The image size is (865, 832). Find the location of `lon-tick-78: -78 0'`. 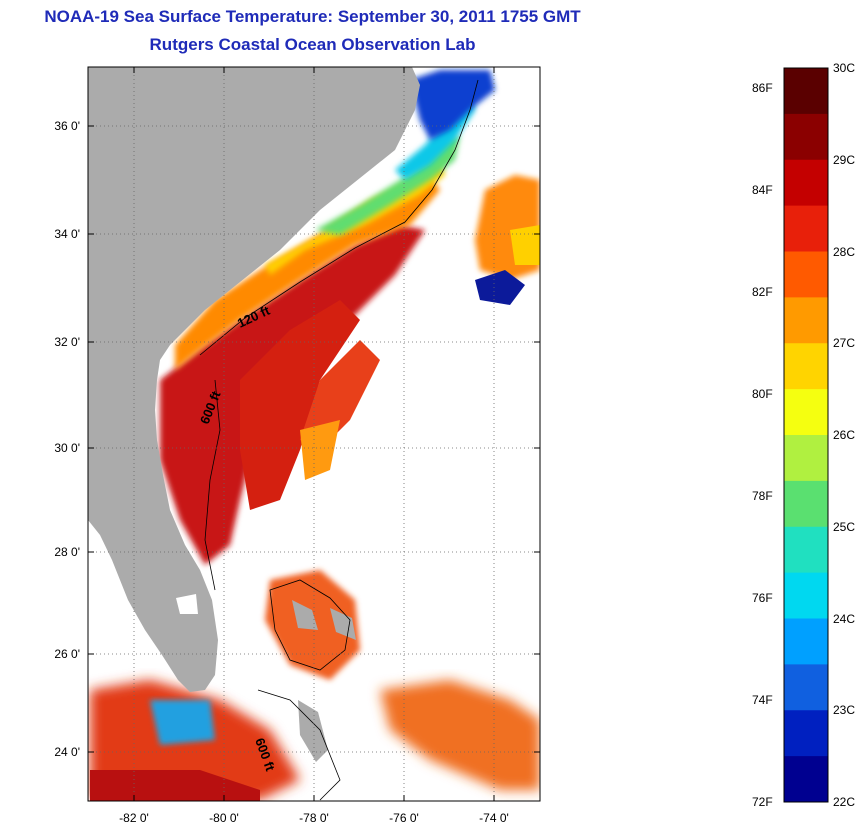

lon-tick-78: -78 0' is located at coordinates (314, 818).